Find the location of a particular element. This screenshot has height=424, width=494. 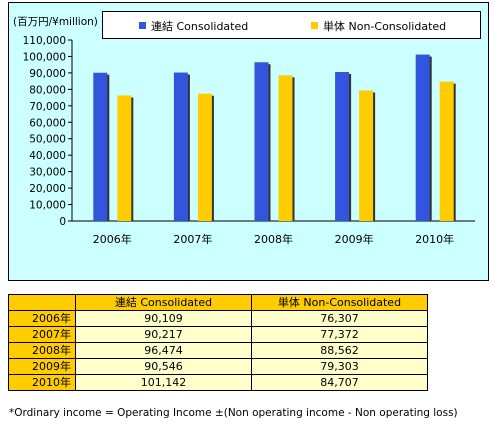

table-row: 2009年 90,546 79,303 is located at coordinates (218, 366).